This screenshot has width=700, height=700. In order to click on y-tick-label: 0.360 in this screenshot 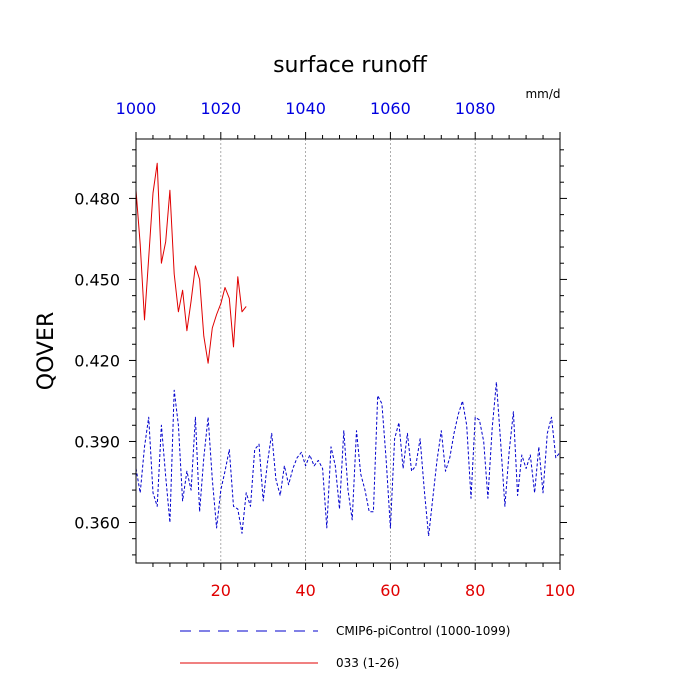, I will do `click(97, 522)`.